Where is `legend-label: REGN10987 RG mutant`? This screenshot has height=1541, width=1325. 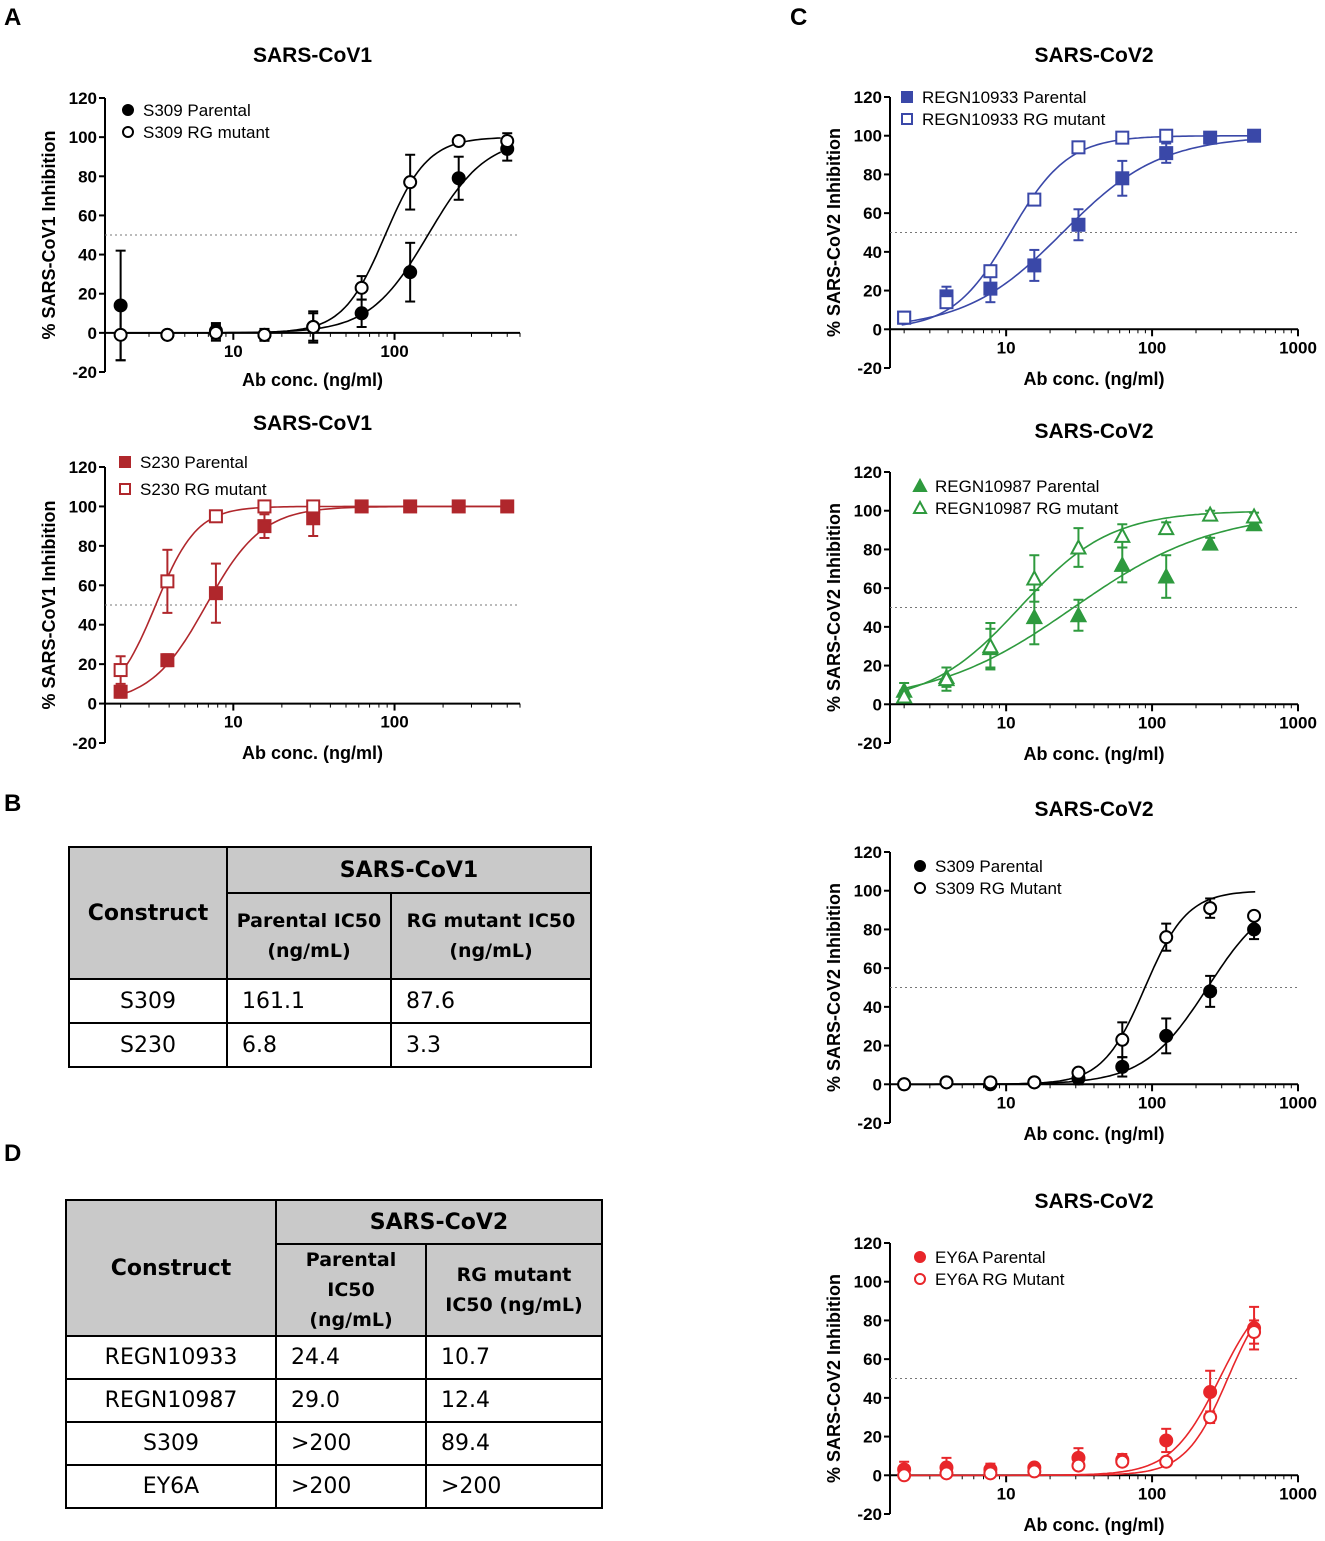 legend-label: REGN10987 RG mutant is located at coordinates (1027, 508).